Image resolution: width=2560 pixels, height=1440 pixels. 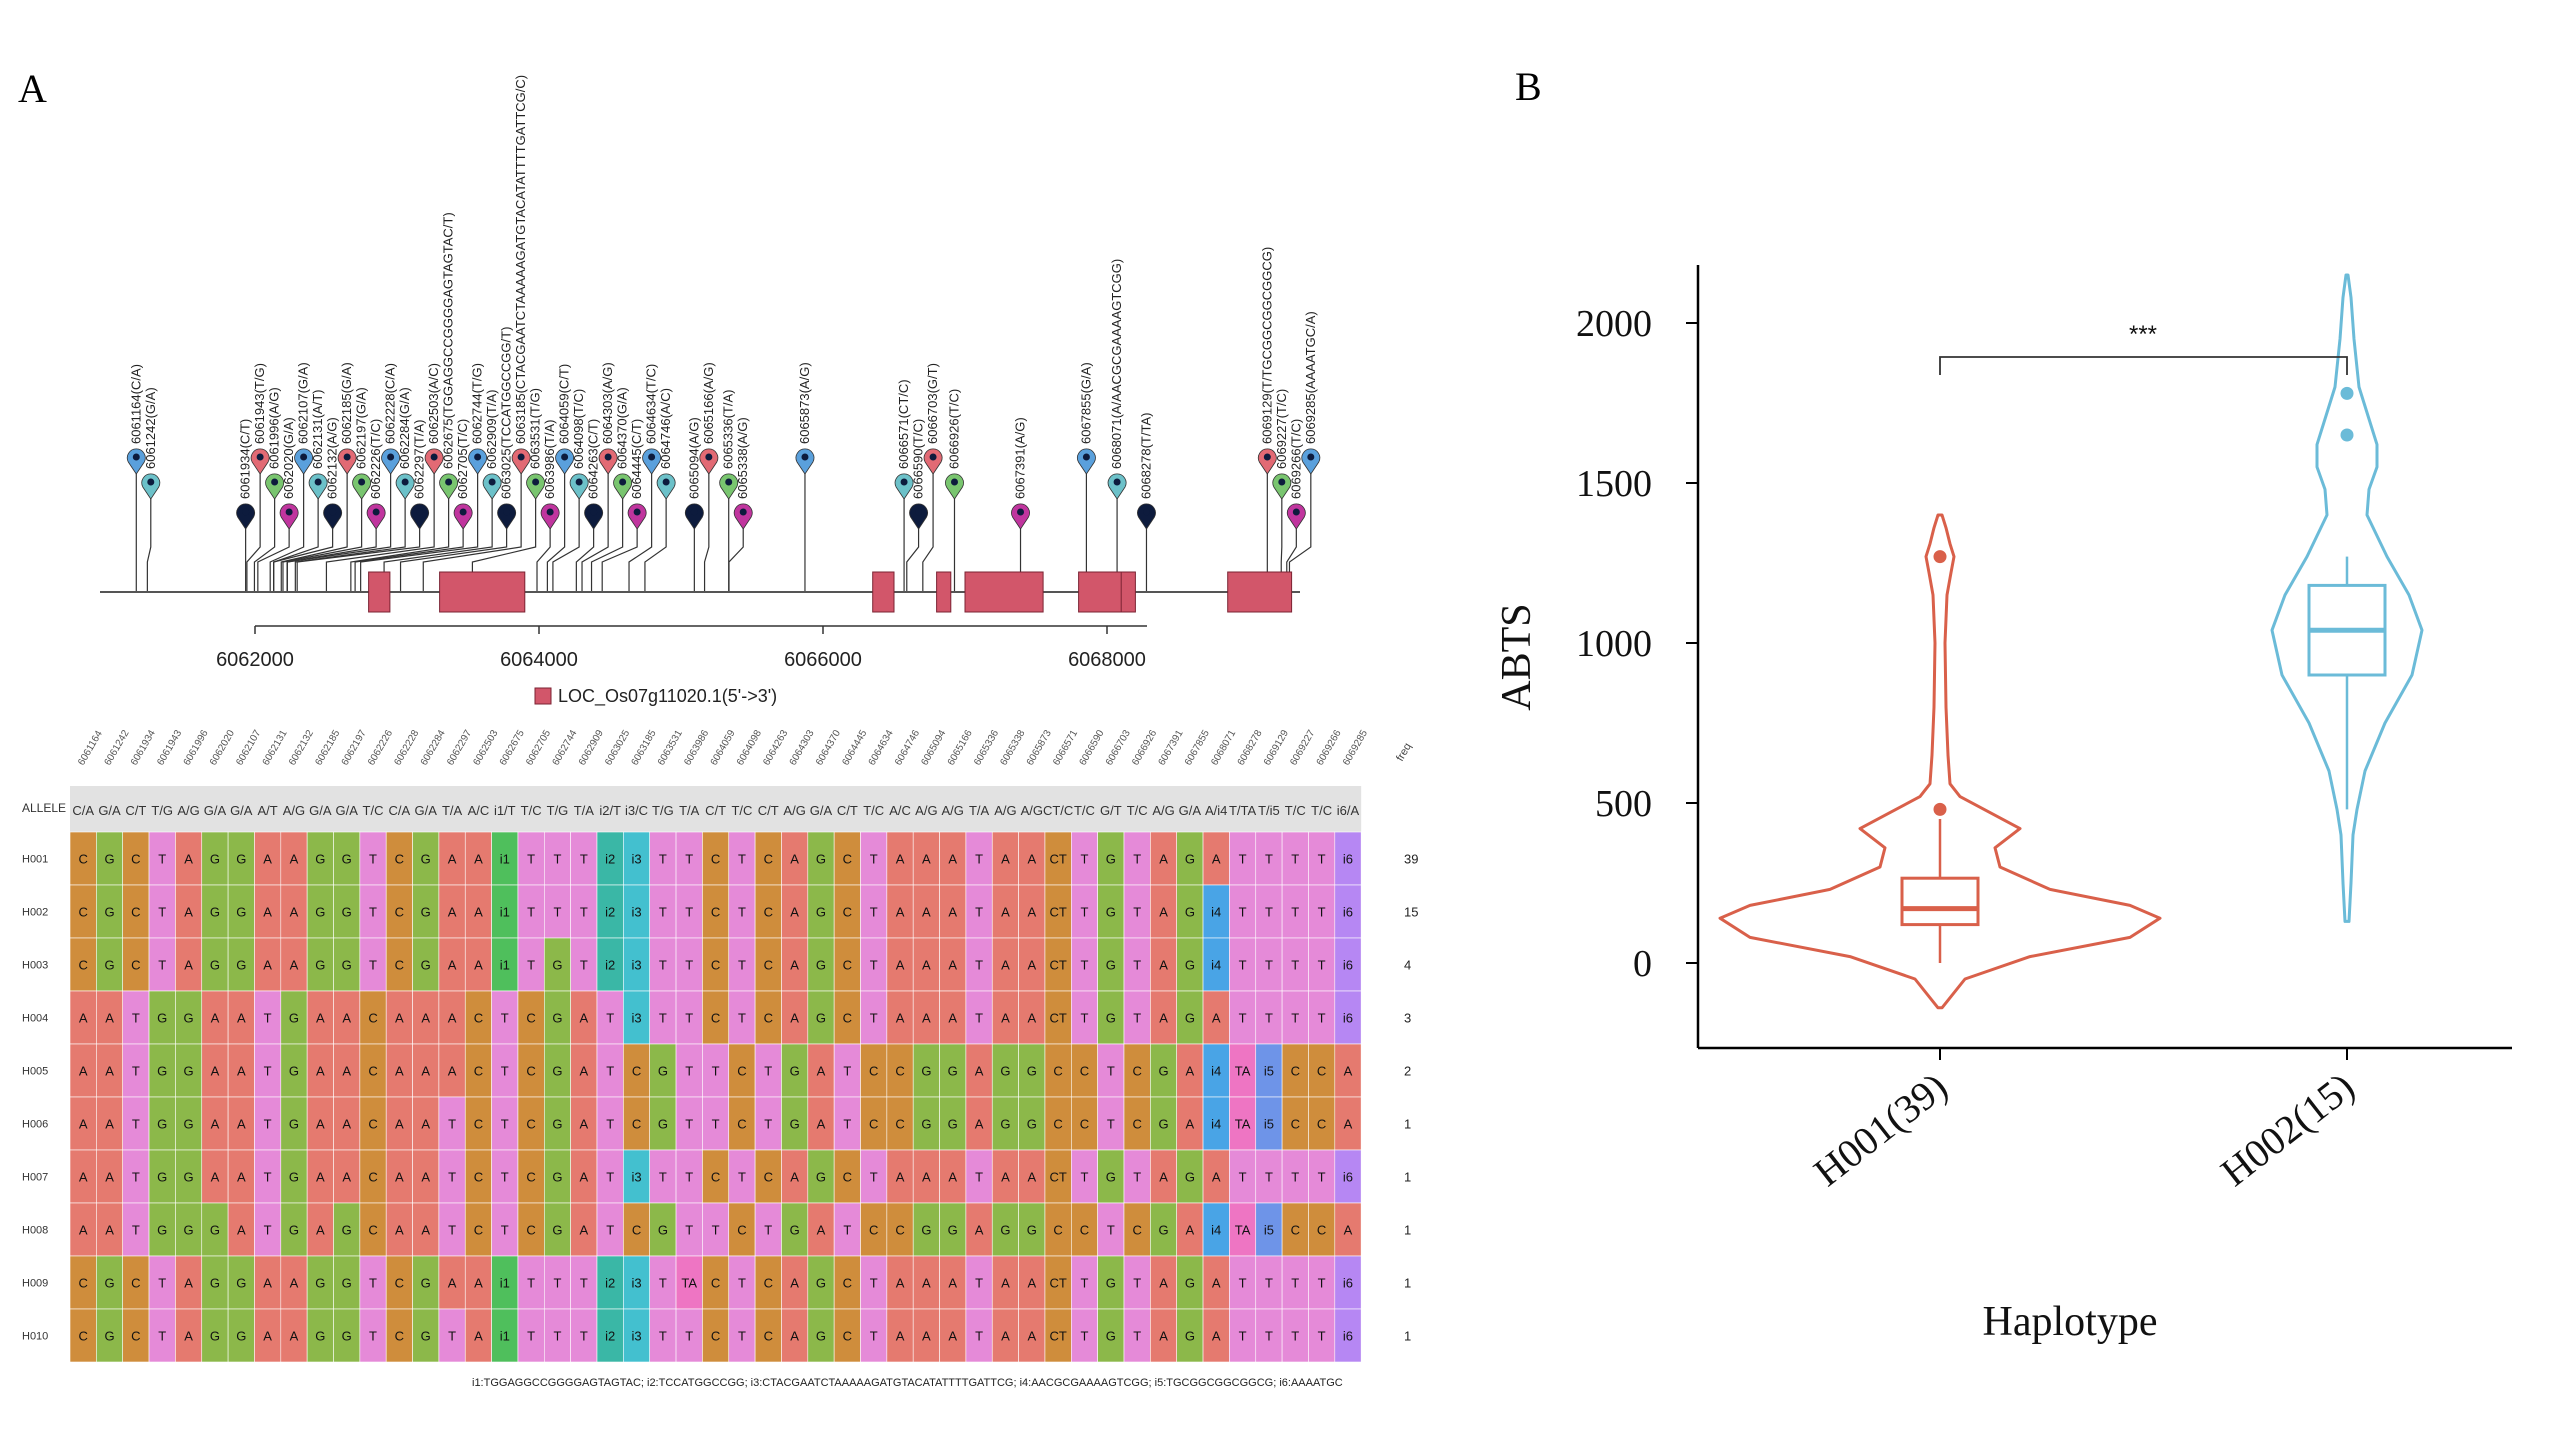 I want to click on haplotype-freq: 3, so click(x=1407, y=1018).